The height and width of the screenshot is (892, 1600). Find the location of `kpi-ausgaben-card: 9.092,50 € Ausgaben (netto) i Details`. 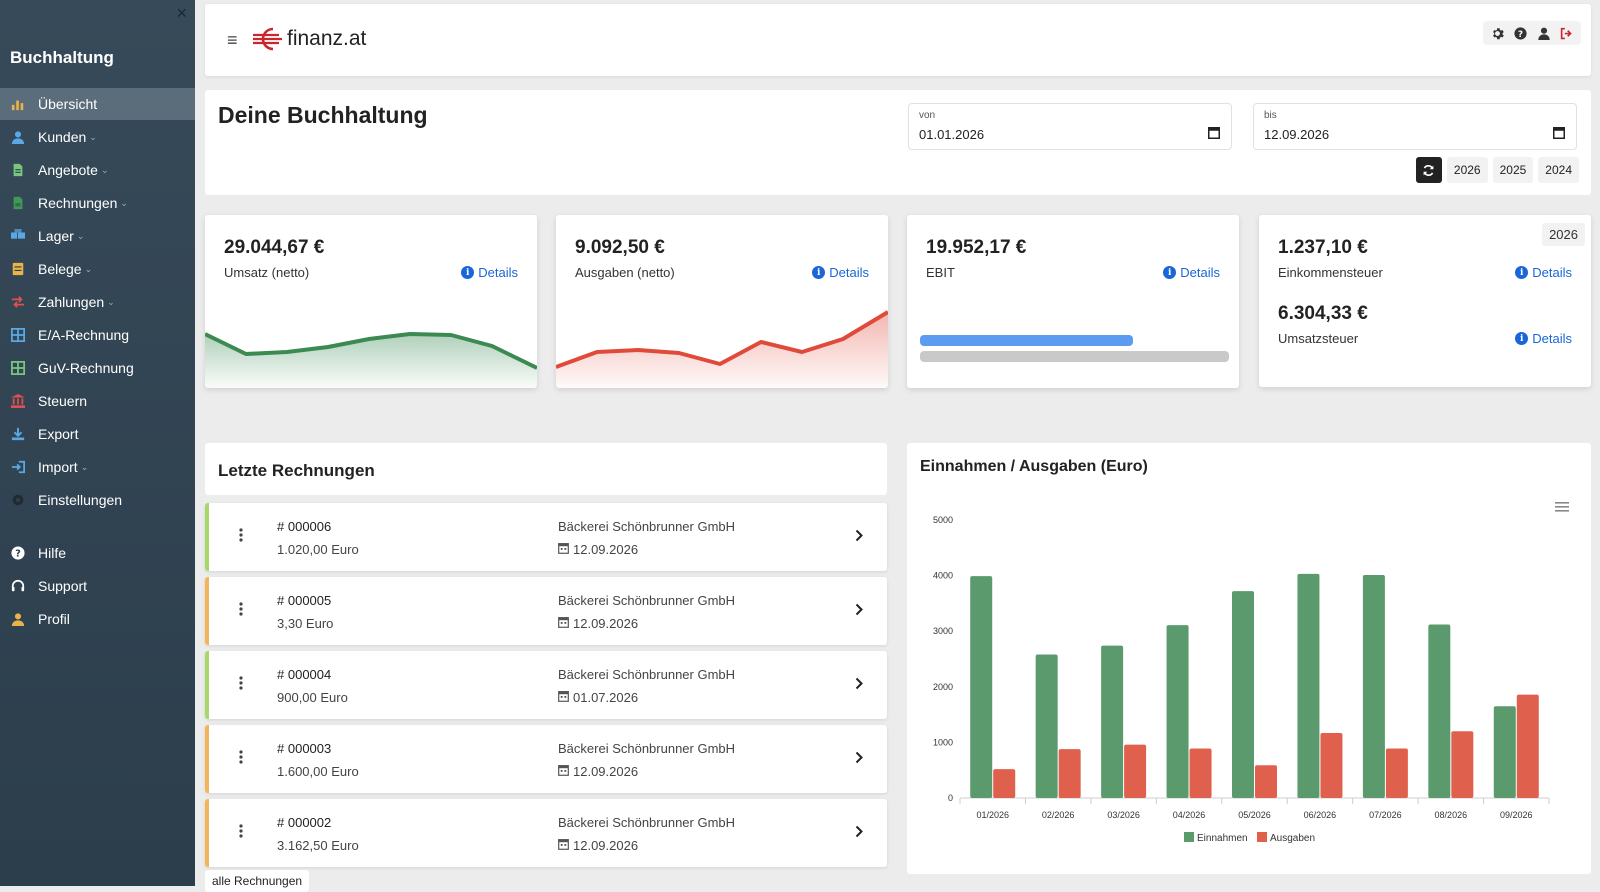

kpi-ausgaben-card: 9.092,50 € Ausgaben (netto) i Details is located at coordinates (722, 301).